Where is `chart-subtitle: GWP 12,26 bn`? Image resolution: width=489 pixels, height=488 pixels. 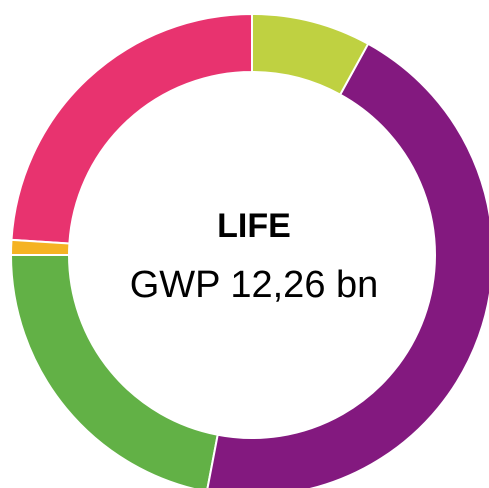 chart-subtitle: GWP 12,26 bn is located at coordinates (254, 285).